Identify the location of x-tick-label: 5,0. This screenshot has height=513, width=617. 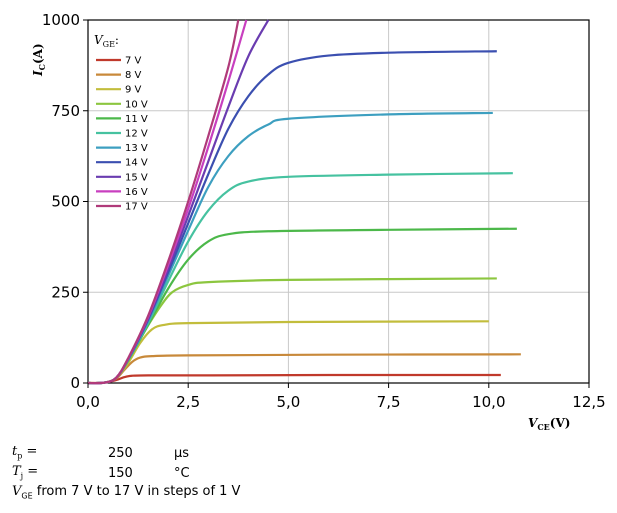
(288, 402).